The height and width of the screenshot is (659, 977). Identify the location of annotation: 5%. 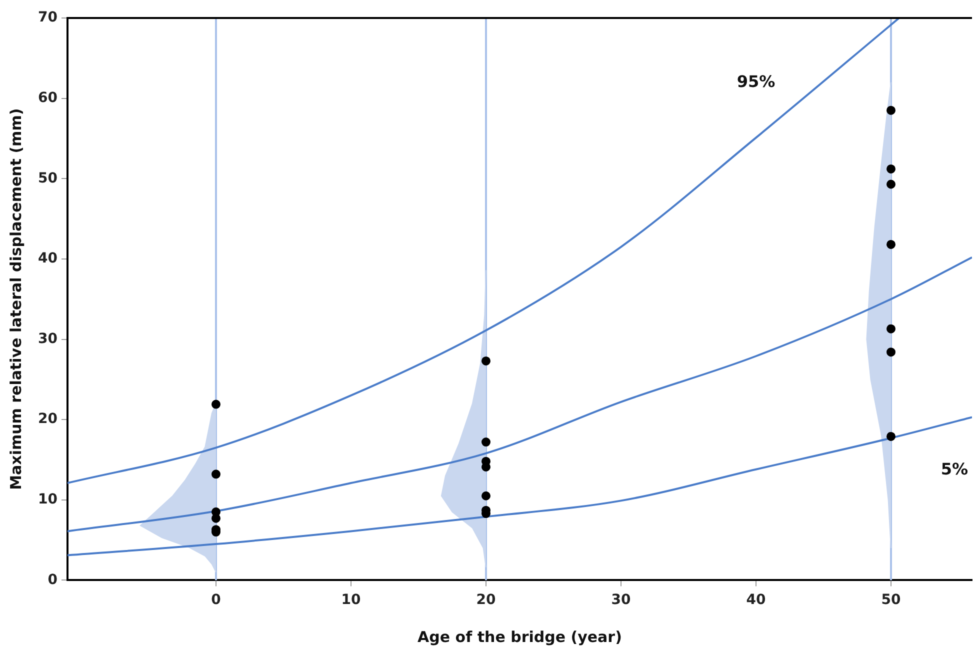
(954, 468).